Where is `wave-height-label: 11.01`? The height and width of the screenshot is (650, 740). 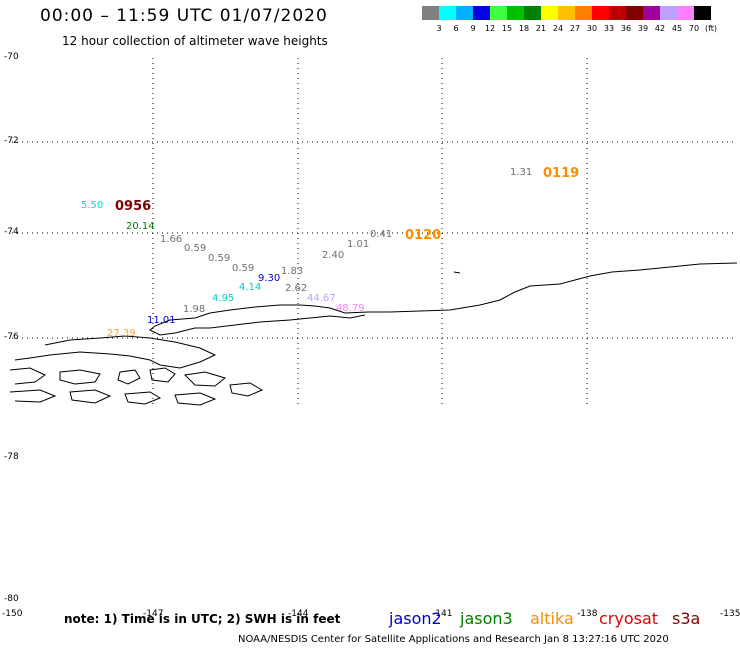 wave-height-label: 11.01 is located at coordinates (161, 320).